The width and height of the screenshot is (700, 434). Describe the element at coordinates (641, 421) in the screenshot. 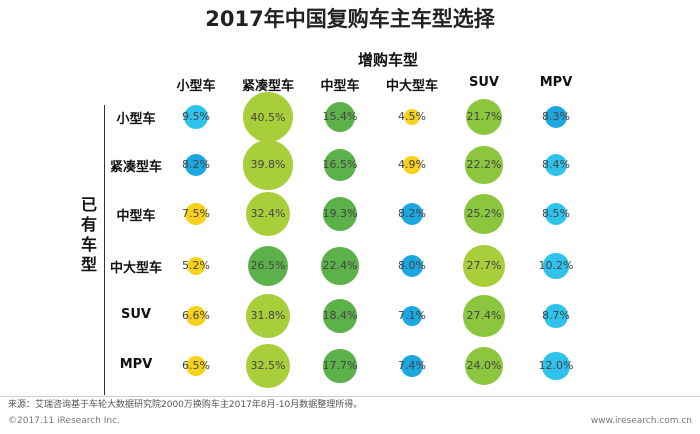

I see `website: www.iresearch.com.cn` at that location.